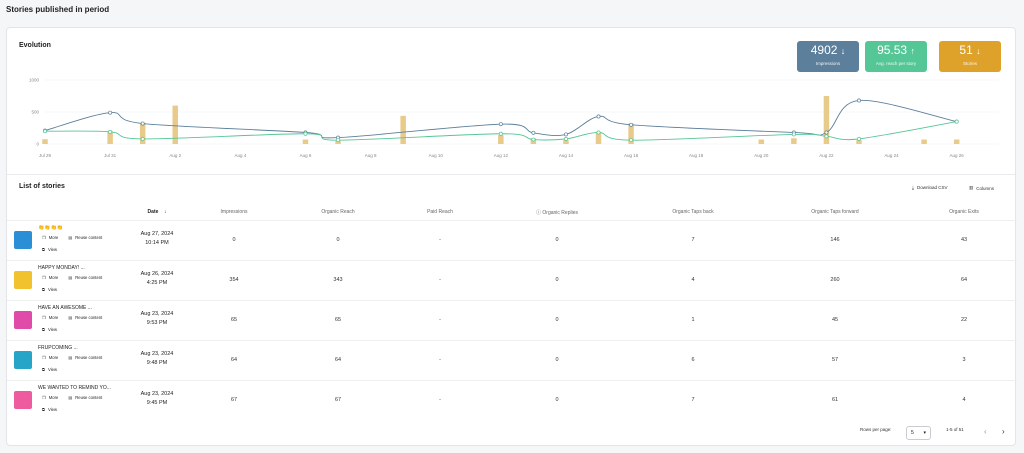  What do you see at coordinates (828, 56) in the screenshot?
I see `kpi-impressions: 4902 ↓ Impressions` at bounding box center [828, 56].